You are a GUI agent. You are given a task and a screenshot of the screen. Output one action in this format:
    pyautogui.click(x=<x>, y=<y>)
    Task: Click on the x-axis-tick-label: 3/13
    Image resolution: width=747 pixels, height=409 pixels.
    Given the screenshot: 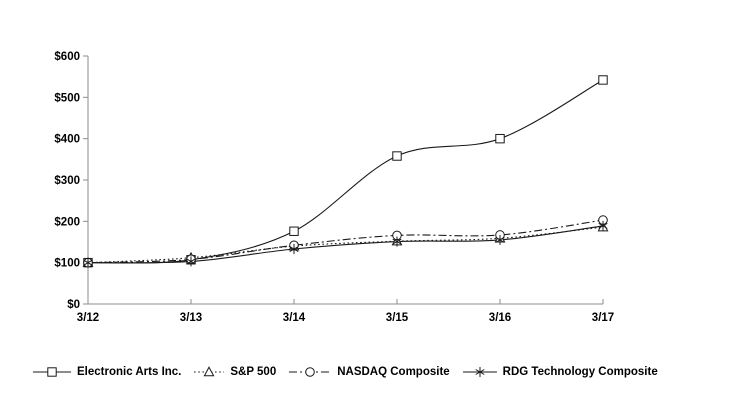 What is the action you would take?
    pyautogui.click(x=191, y=318)
    